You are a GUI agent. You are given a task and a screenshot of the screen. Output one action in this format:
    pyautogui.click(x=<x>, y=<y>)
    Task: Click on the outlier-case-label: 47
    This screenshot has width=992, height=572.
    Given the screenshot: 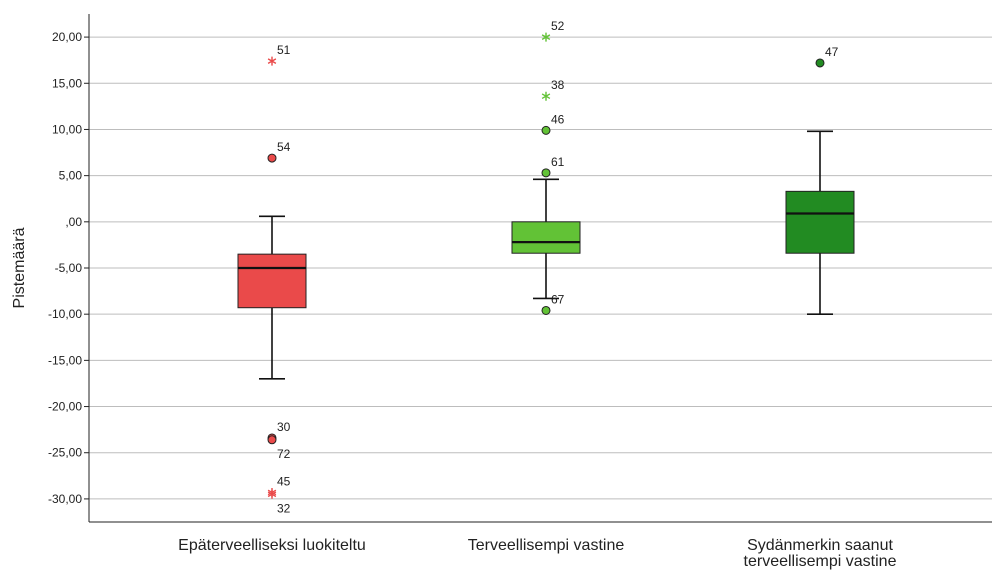 What is the action you would take?
    pyautogui.click(x=832, y=52)
    